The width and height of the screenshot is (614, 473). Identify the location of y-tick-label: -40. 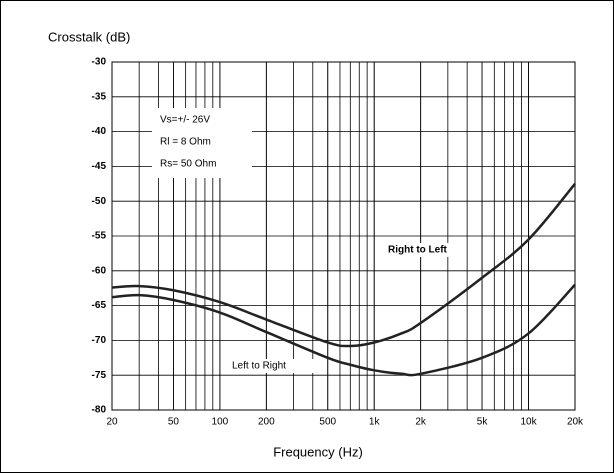
(99, 131).